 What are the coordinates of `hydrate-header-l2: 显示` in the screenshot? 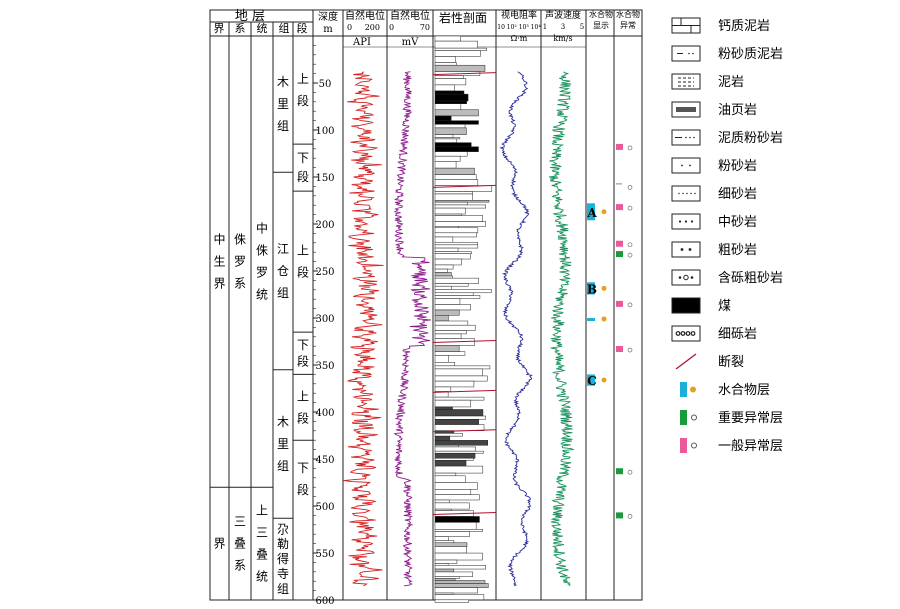 It's located at (601, 25).